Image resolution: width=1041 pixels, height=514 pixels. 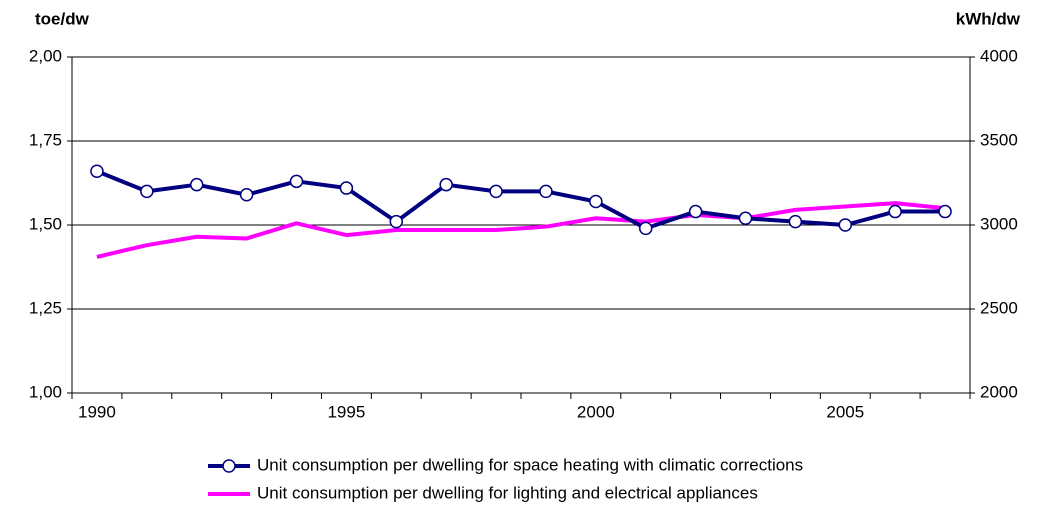 I want to click on y-axis-title: toe/dw, so click(x=62, y=18).